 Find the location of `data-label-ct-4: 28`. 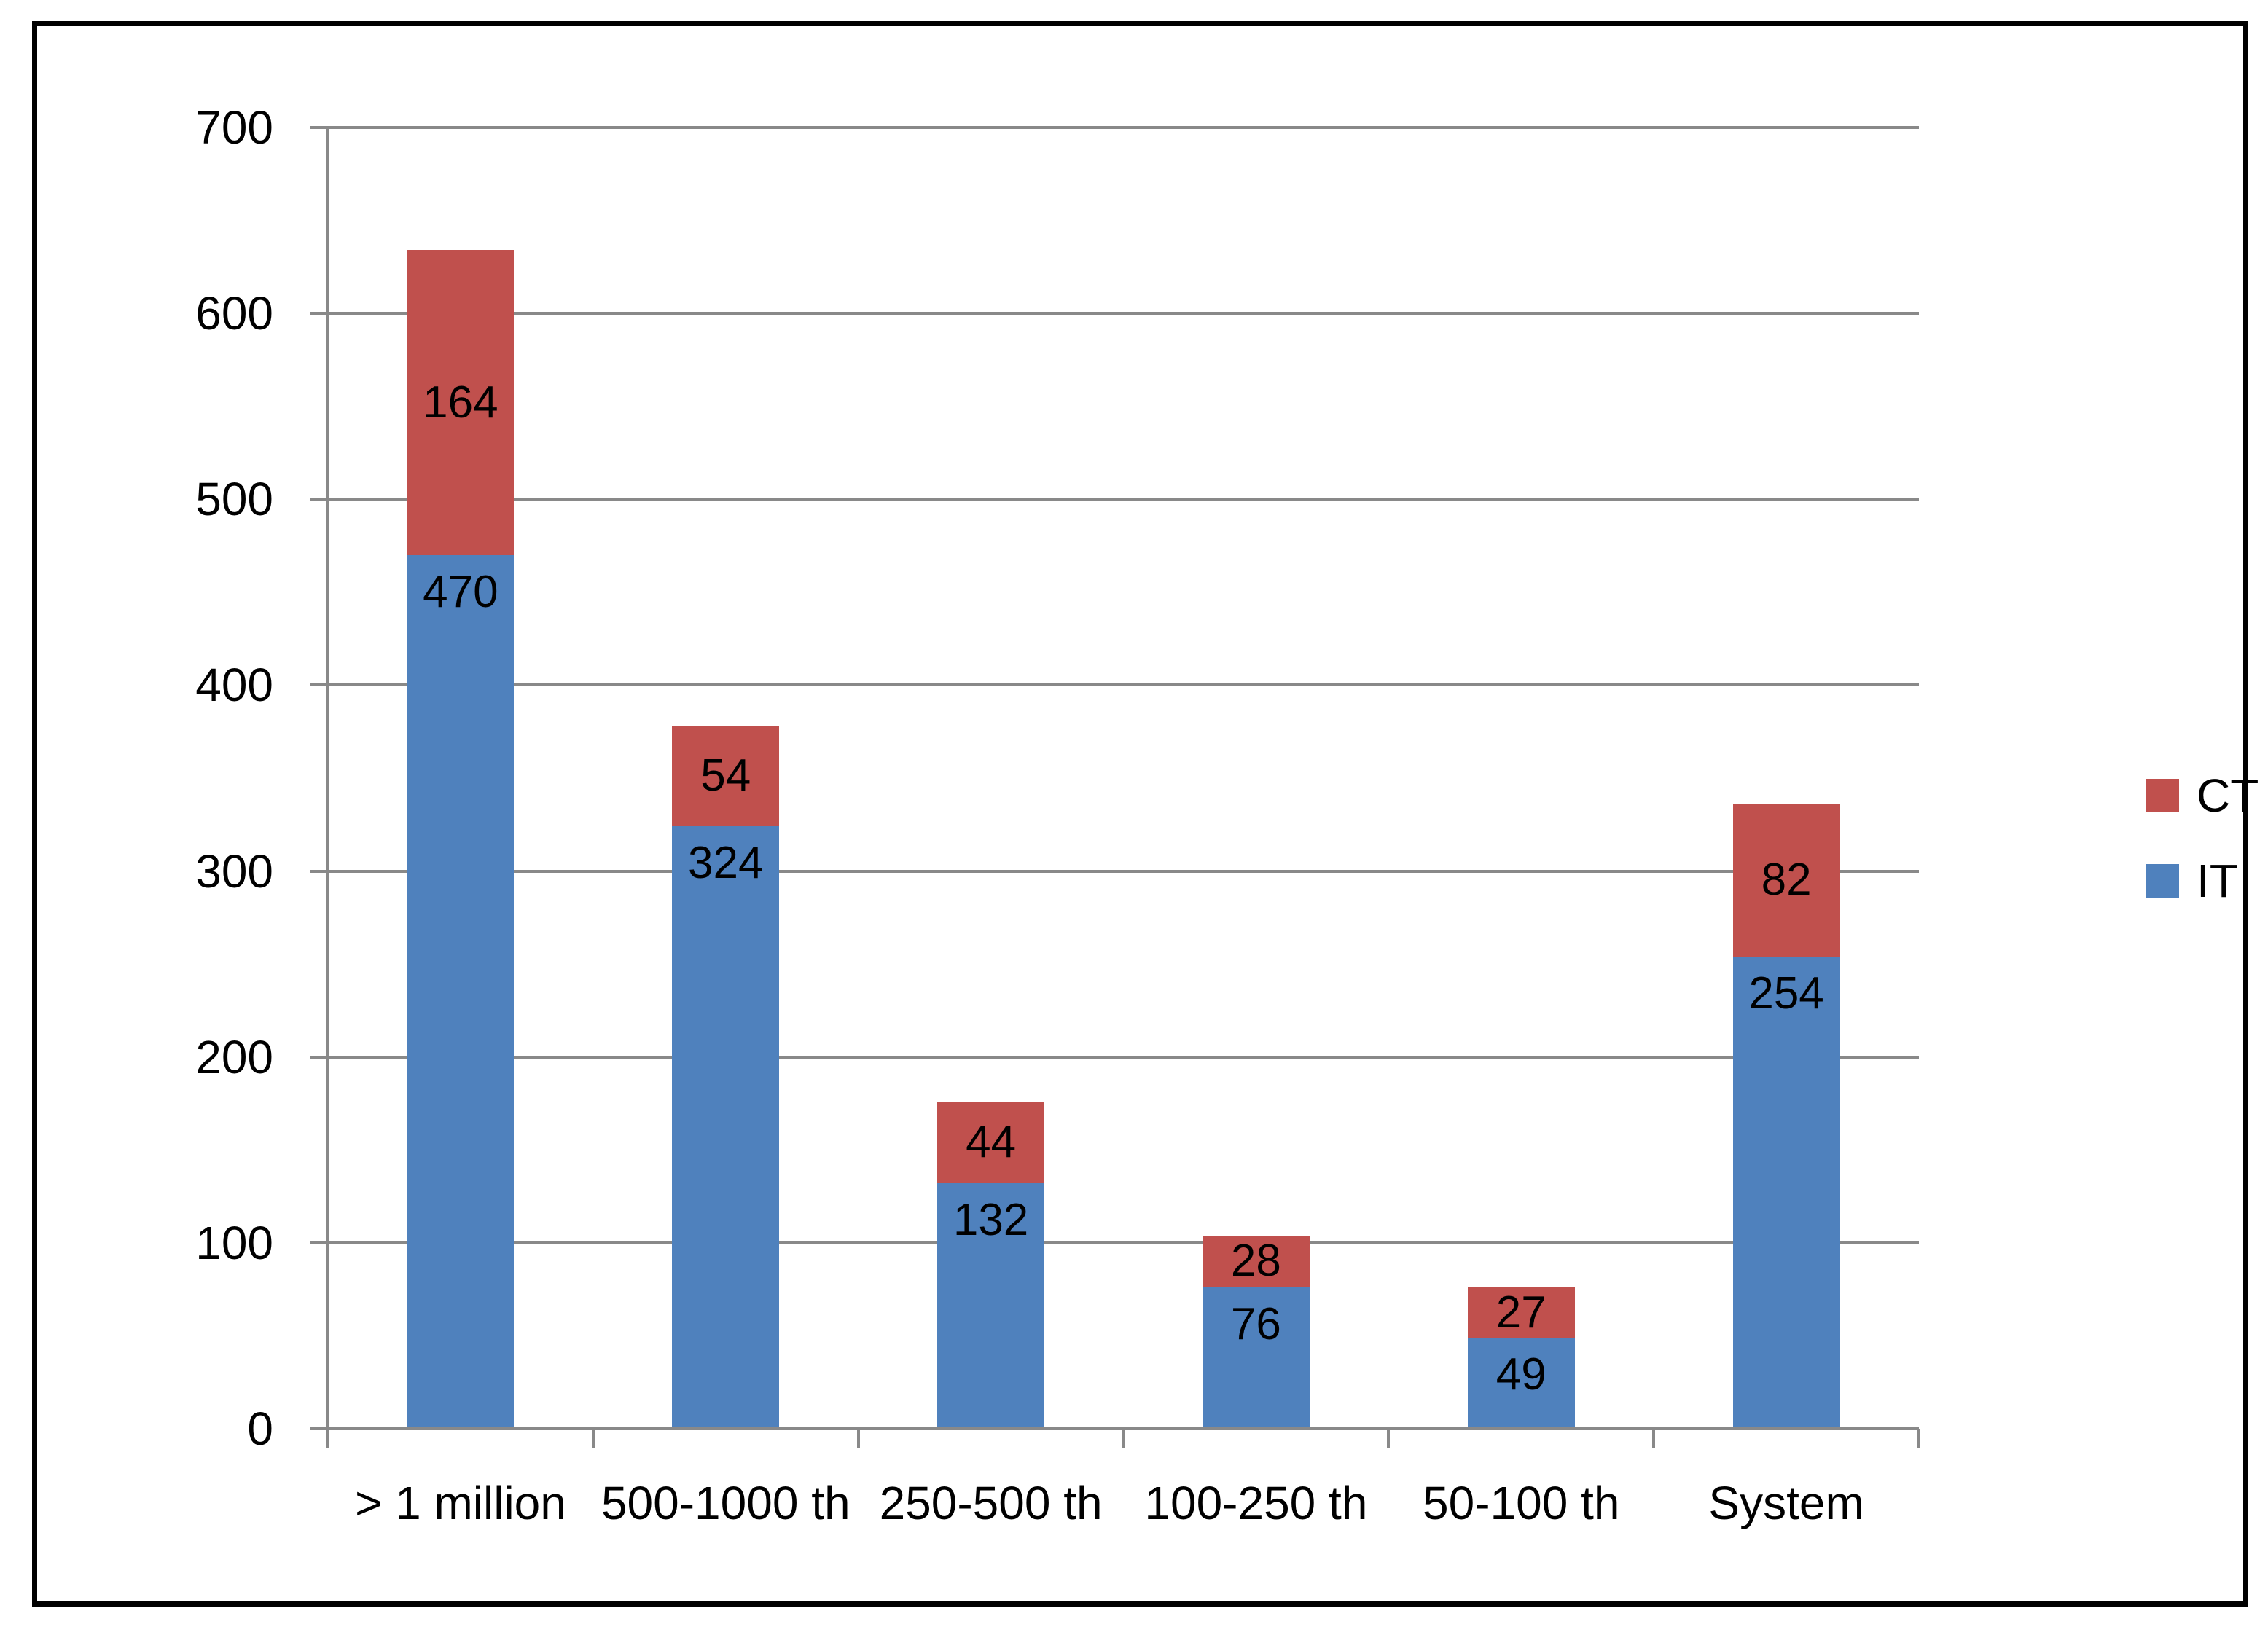

data-label-ct-4: 28 is located at coordinates (1256, 1261).